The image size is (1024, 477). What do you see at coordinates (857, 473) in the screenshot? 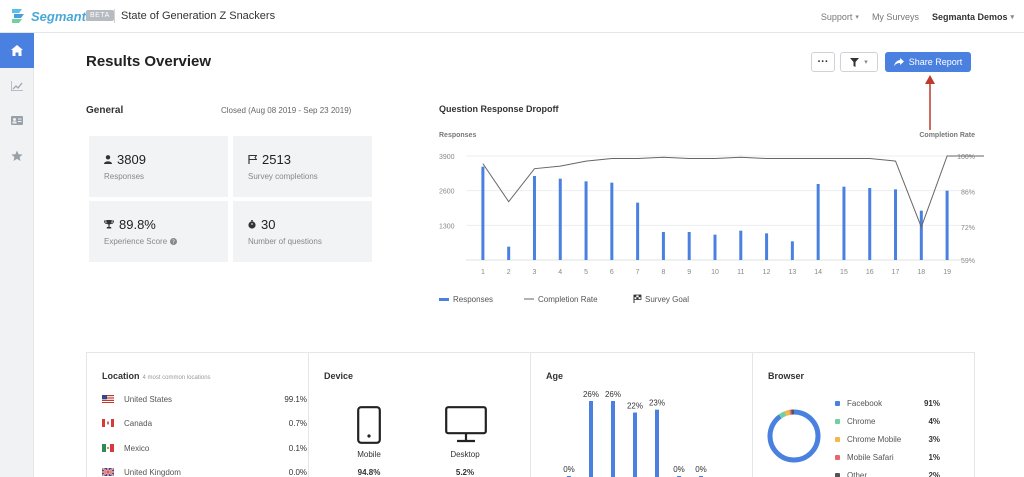
I see `browser-name: Other` at bounding box center [857, 473].